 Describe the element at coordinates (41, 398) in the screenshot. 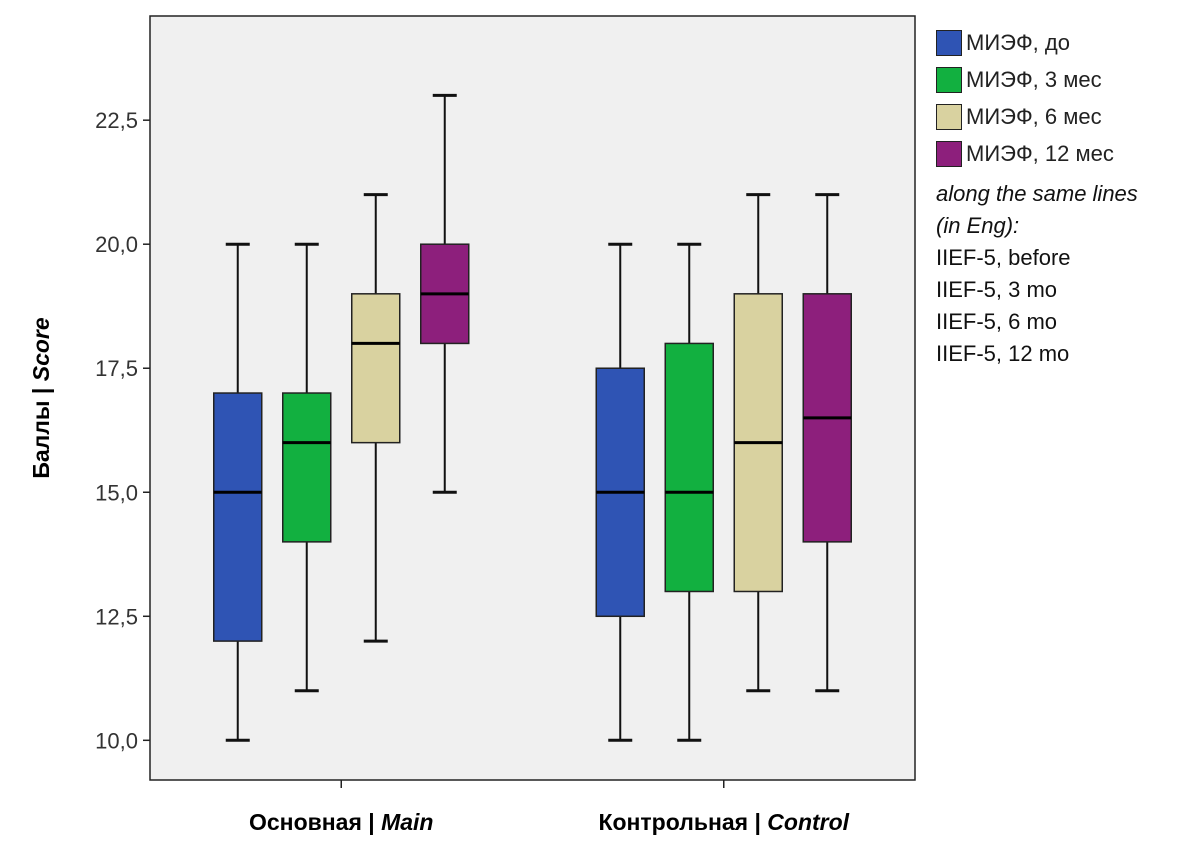

I see `y-axis-title: Баллы | Score` at that location.